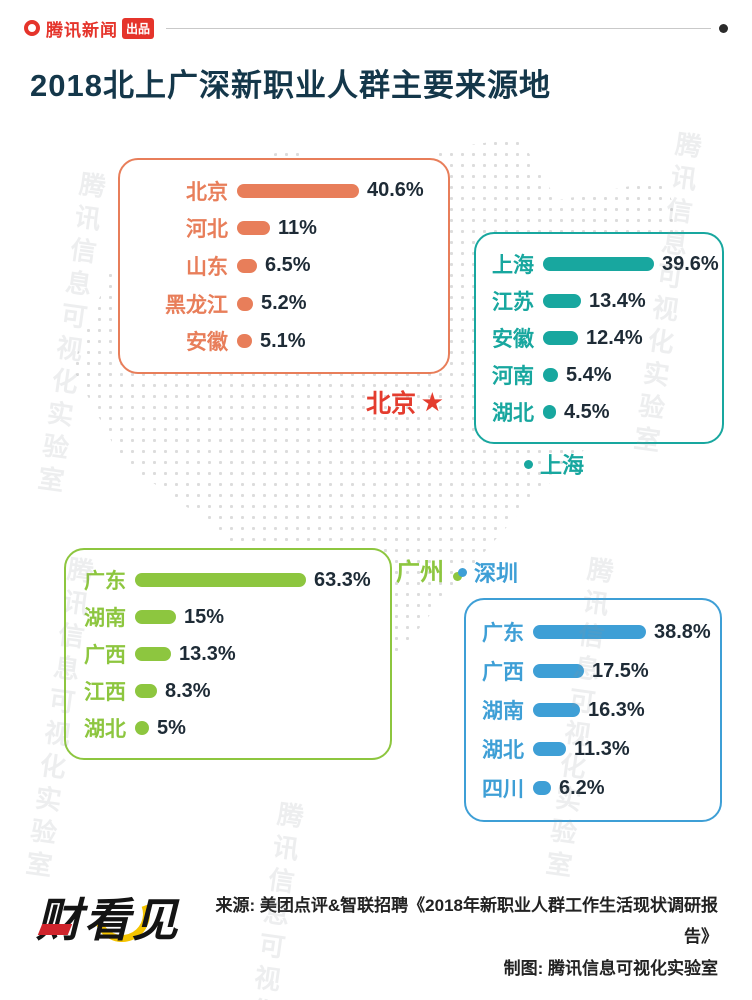 Image resolution: width=752 pixels, height=1000 pixels. Describe the element at coordinates (171, 727) in the screenshot. I see `chart-row-value: 5%` at that location.